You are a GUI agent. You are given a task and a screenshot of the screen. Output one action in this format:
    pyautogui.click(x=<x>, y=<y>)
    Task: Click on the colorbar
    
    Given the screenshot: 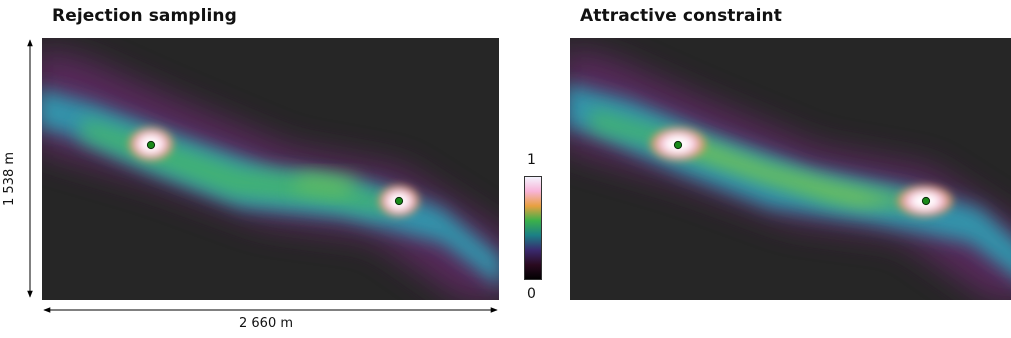 What is the action you would take?
    pyautogui.click(x=533, y=228)
    